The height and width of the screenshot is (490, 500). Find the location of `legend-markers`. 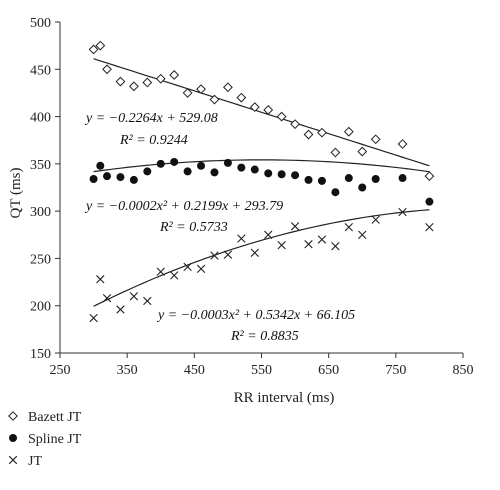

legend-markers is located at coordinates (13, 438).